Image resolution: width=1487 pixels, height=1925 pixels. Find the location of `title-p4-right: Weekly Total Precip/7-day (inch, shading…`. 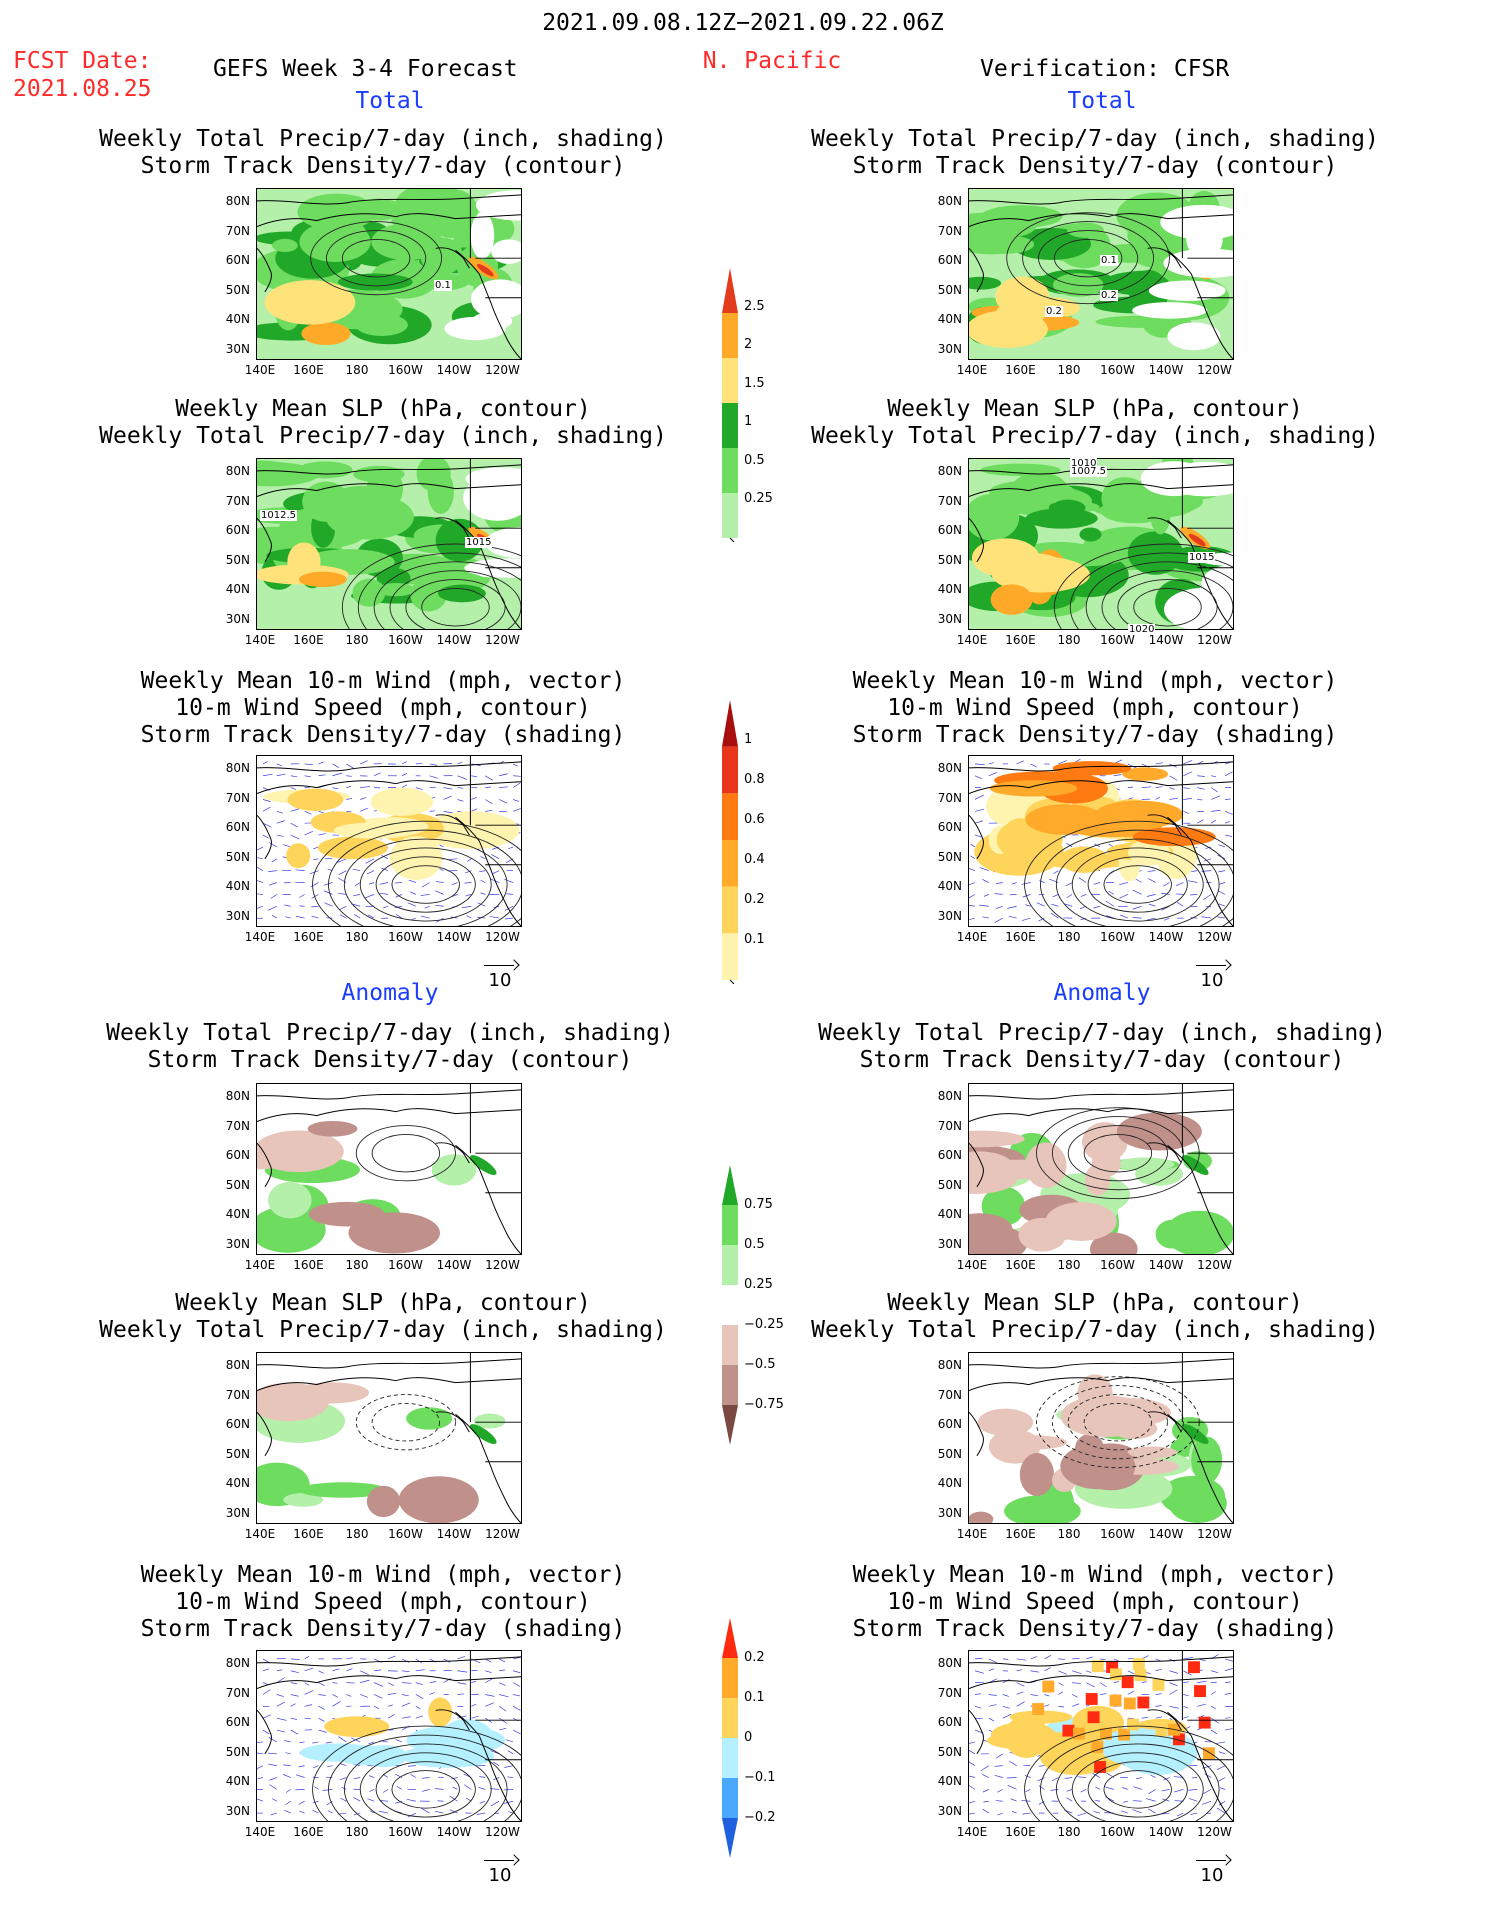

title-p4-right: Weekly Total Precip/7-day (inch, shading… is located at coordinates (1102, 1046).